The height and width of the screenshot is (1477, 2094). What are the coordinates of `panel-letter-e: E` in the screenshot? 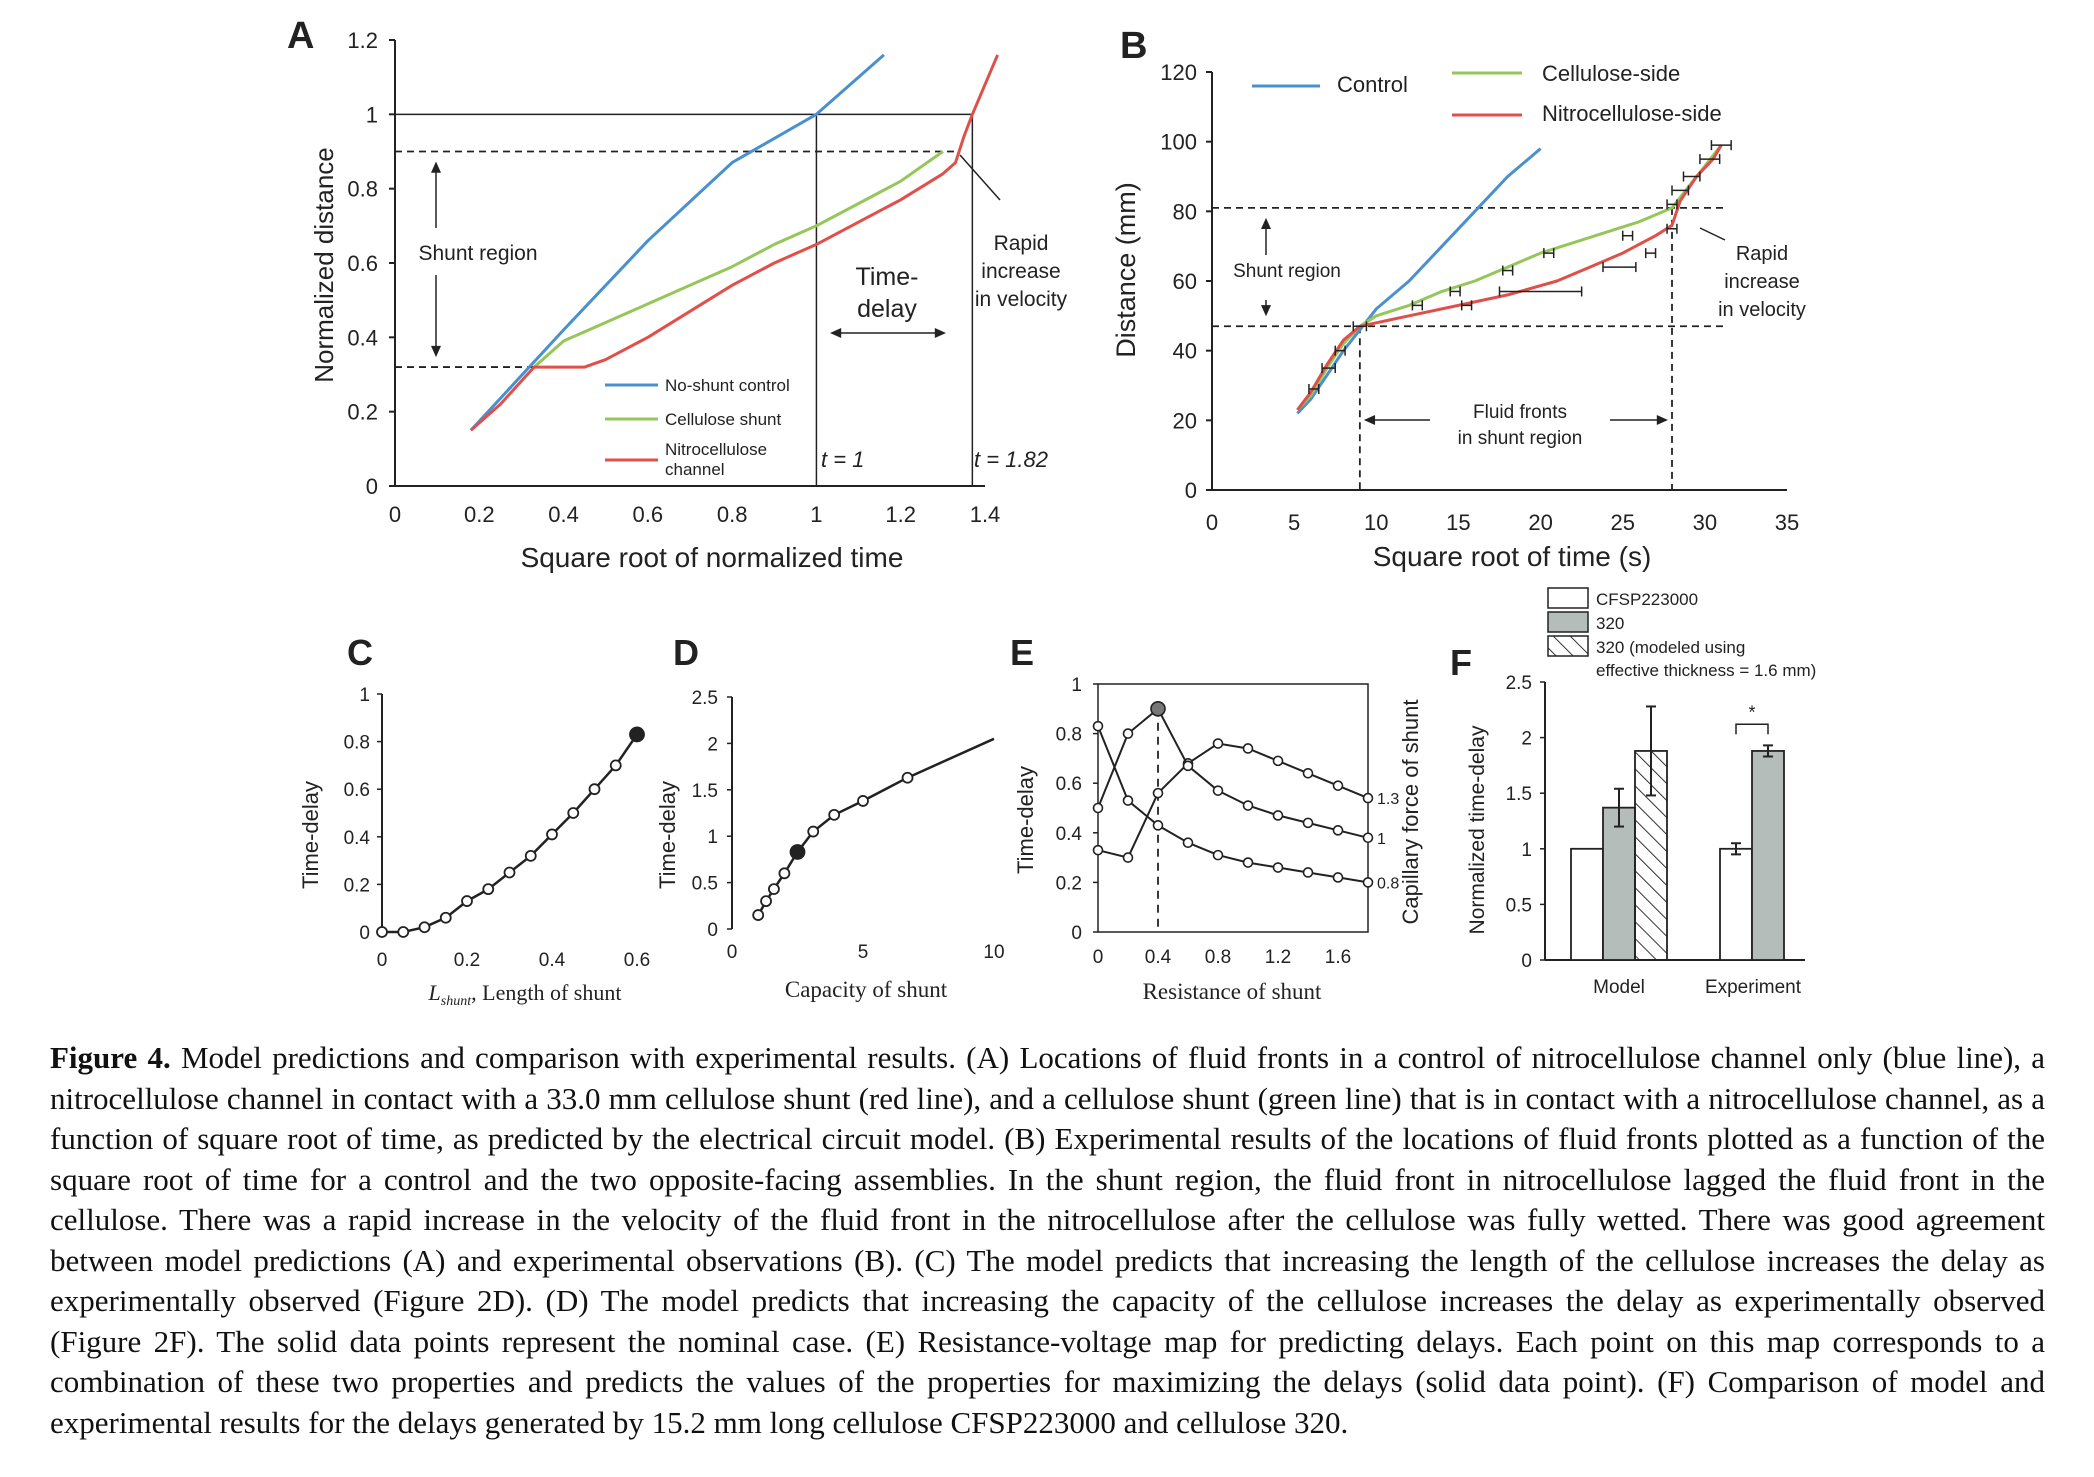 It's located at (1022, 652).